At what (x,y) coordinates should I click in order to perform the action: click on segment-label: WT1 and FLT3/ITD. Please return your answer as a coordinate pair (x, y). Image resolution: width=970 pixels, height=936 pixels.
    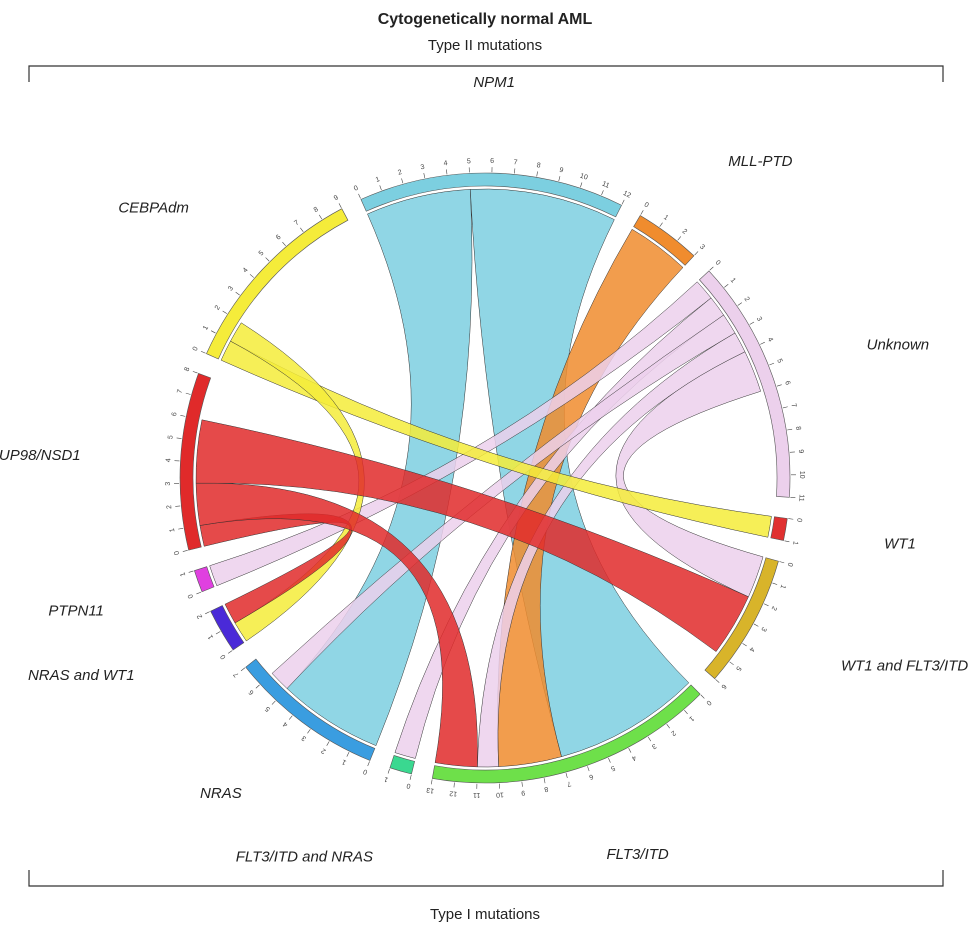
    Looking at the image, I should click on (904, 665).